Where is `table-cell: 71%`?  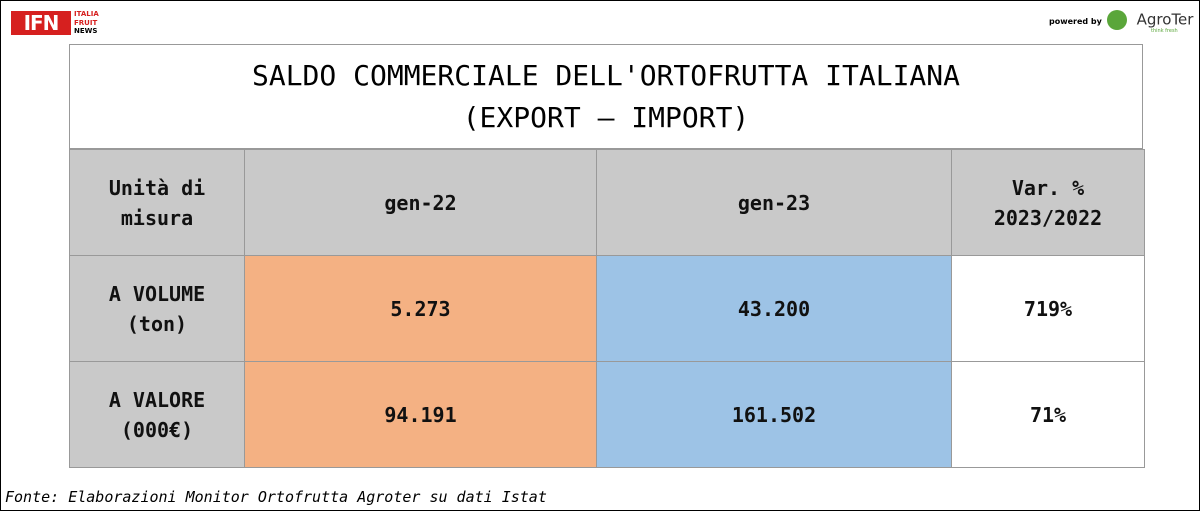
table-cell: 71% is located at coordinates (1048, 414).